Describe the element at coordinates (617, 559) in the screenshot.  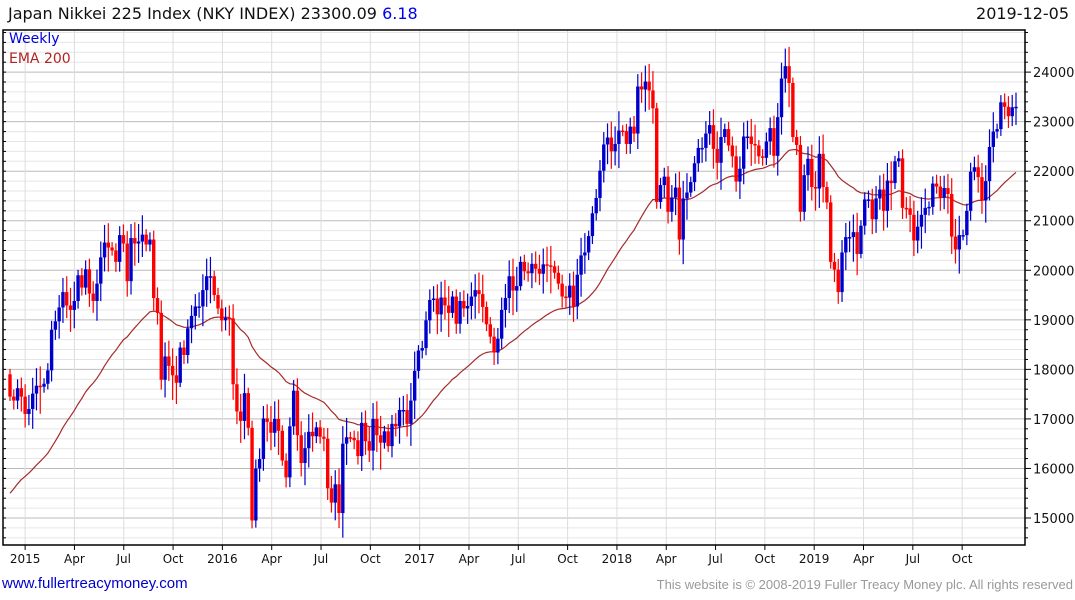
I see `x-tick-label: 2018` at that location.